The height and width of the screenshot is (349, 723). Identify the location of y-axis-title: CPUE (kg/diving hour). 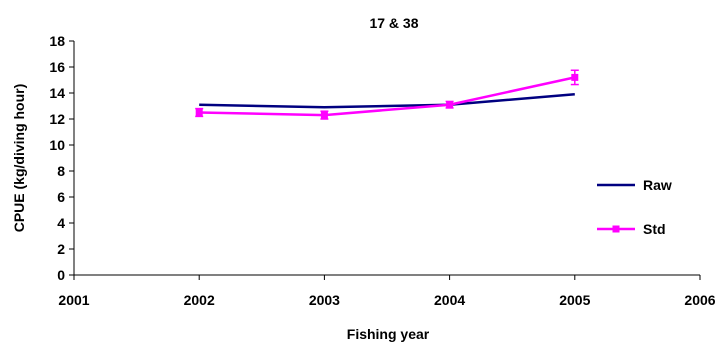
(19, 158).